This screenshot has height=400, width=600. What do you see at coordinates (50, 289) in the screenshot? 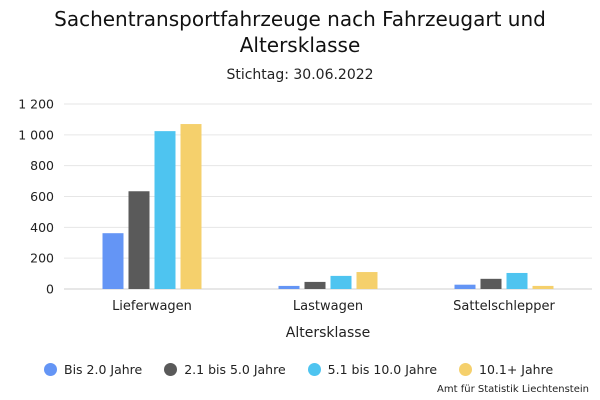
I see `y-tick-label: 0` at bounding box center [50, 289].